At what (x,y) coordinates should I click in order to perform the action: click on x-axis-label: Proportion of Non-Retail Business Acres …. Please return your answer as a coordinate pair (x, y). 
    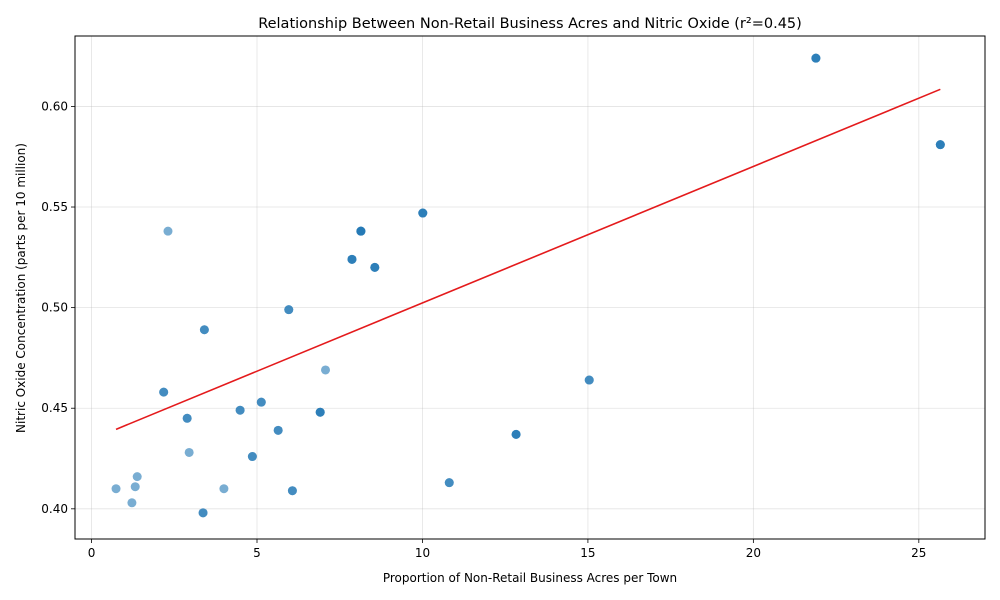
    Looking at the image, I should click on (530, 578).